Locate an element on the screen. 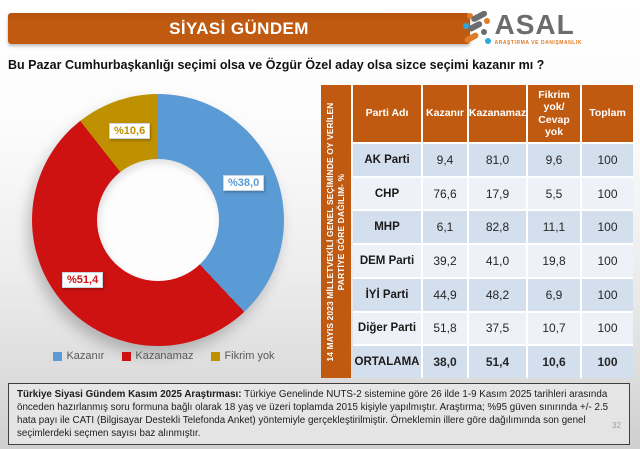  asal-logo: ASAL ARAŞTIRMA VE DANIŞMANLIK is located at coordinates (522, 29).